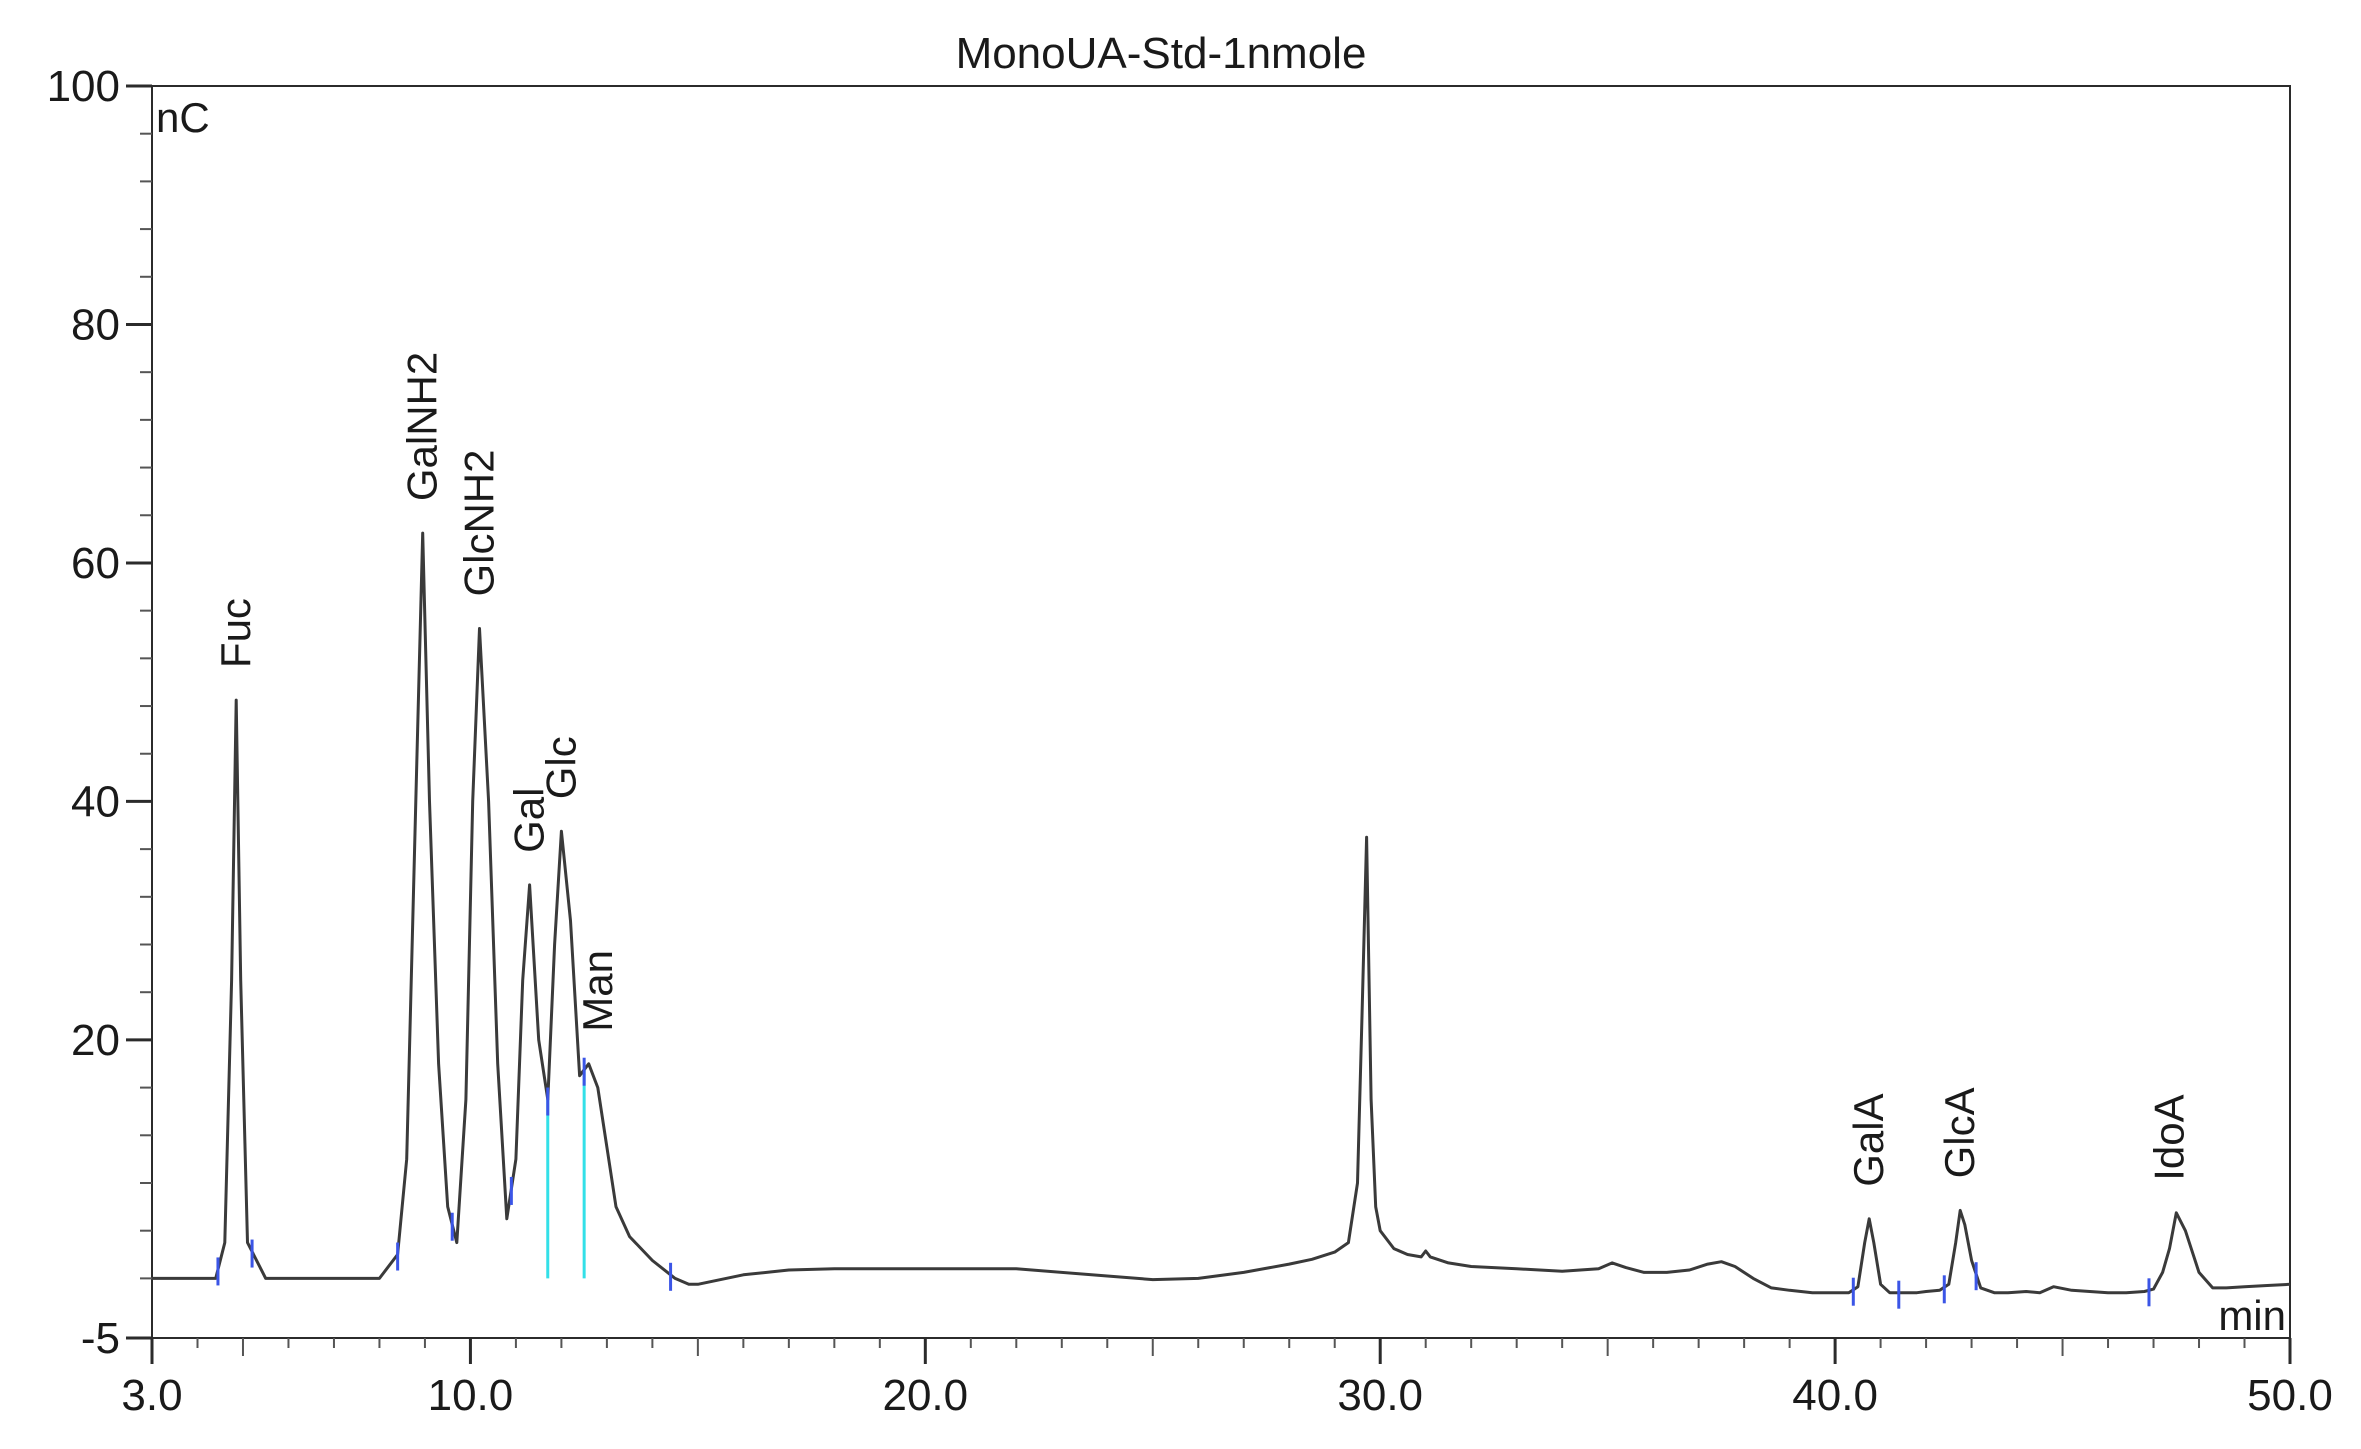  I want to click on peak-label: GalNH2, so click(422, 426).